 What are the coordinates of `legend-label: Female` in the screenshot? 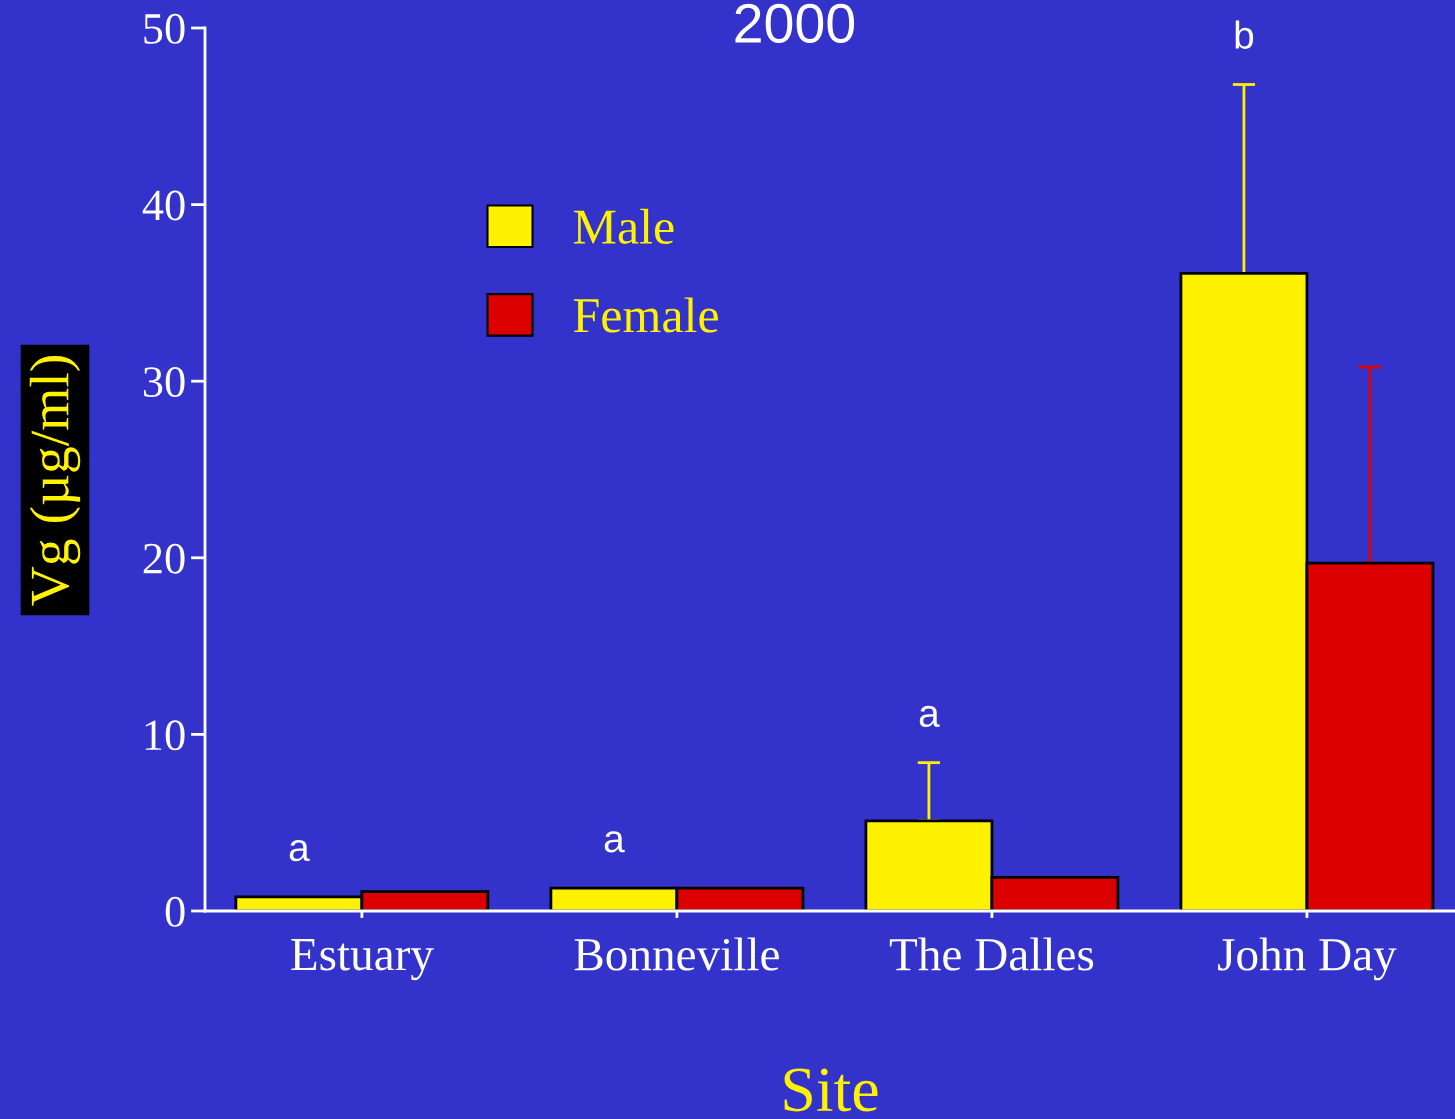 It's located at (645, 315).